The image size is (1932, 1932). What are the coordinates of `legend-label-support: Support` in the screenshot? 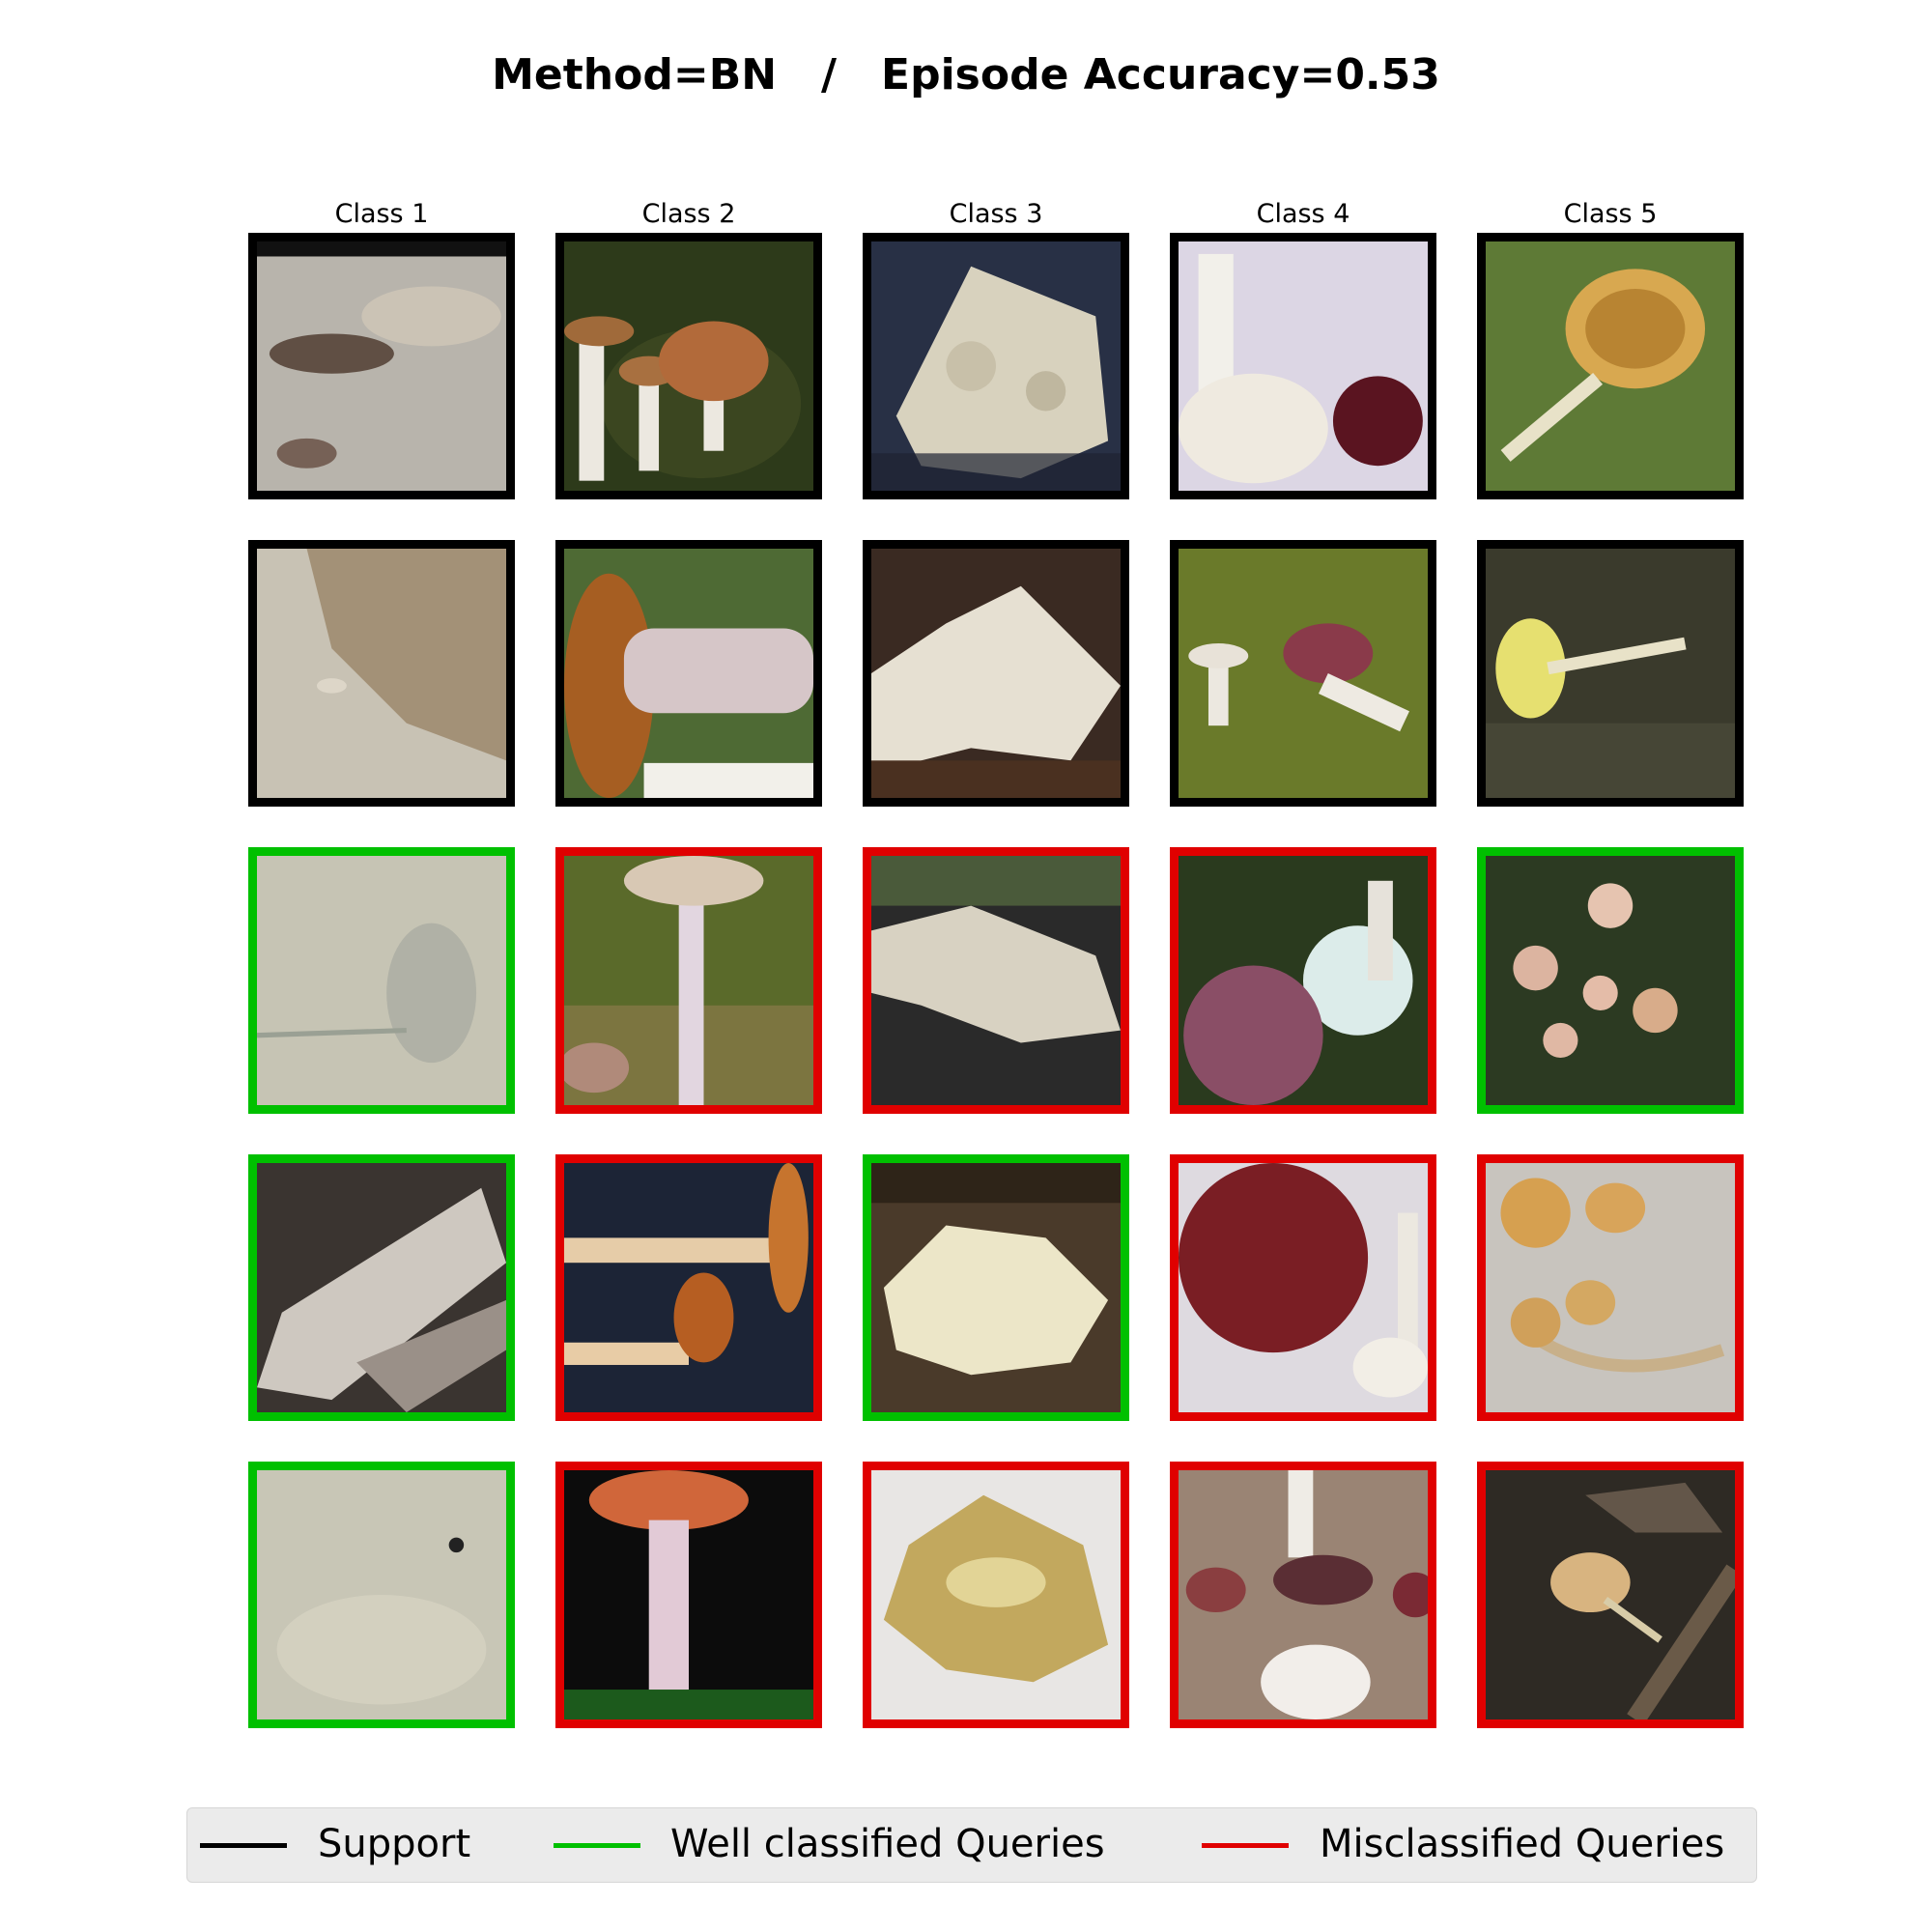 It's located at (394, 1844).